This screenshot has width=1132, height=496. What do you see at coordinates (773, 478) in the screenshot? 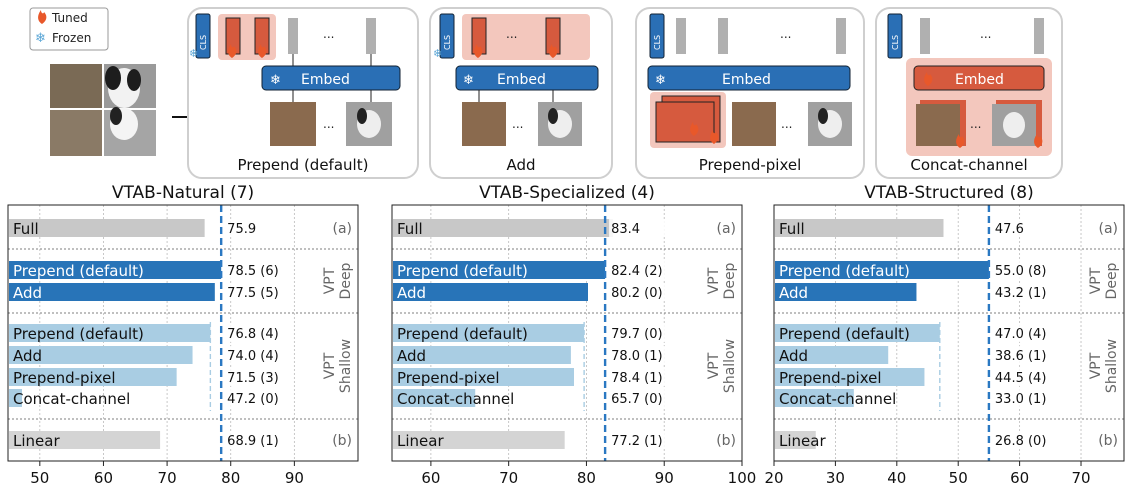
I see `x-tick-label: 20` at bounding box center [773, 478].